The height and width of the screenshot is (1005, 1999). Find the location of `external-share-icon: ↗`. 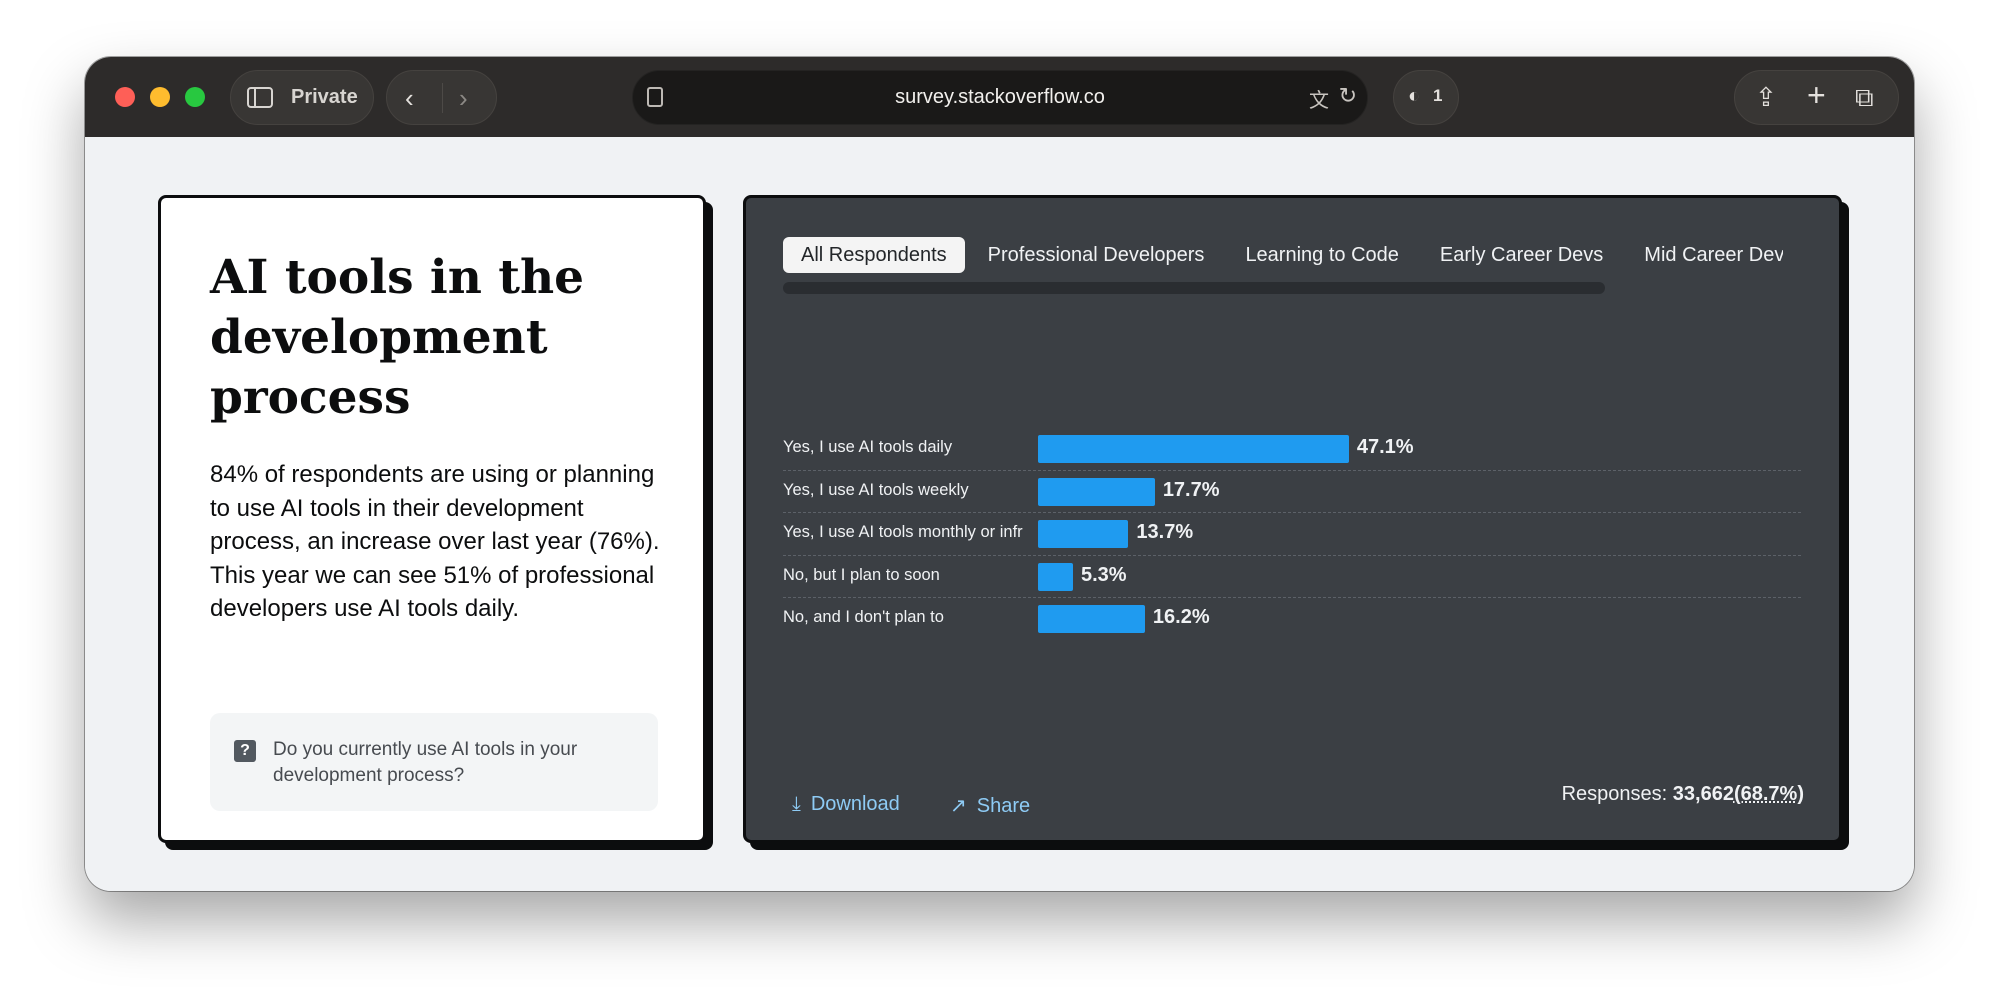

external-share-icon: ↗ is located at coordinates (958, 806).